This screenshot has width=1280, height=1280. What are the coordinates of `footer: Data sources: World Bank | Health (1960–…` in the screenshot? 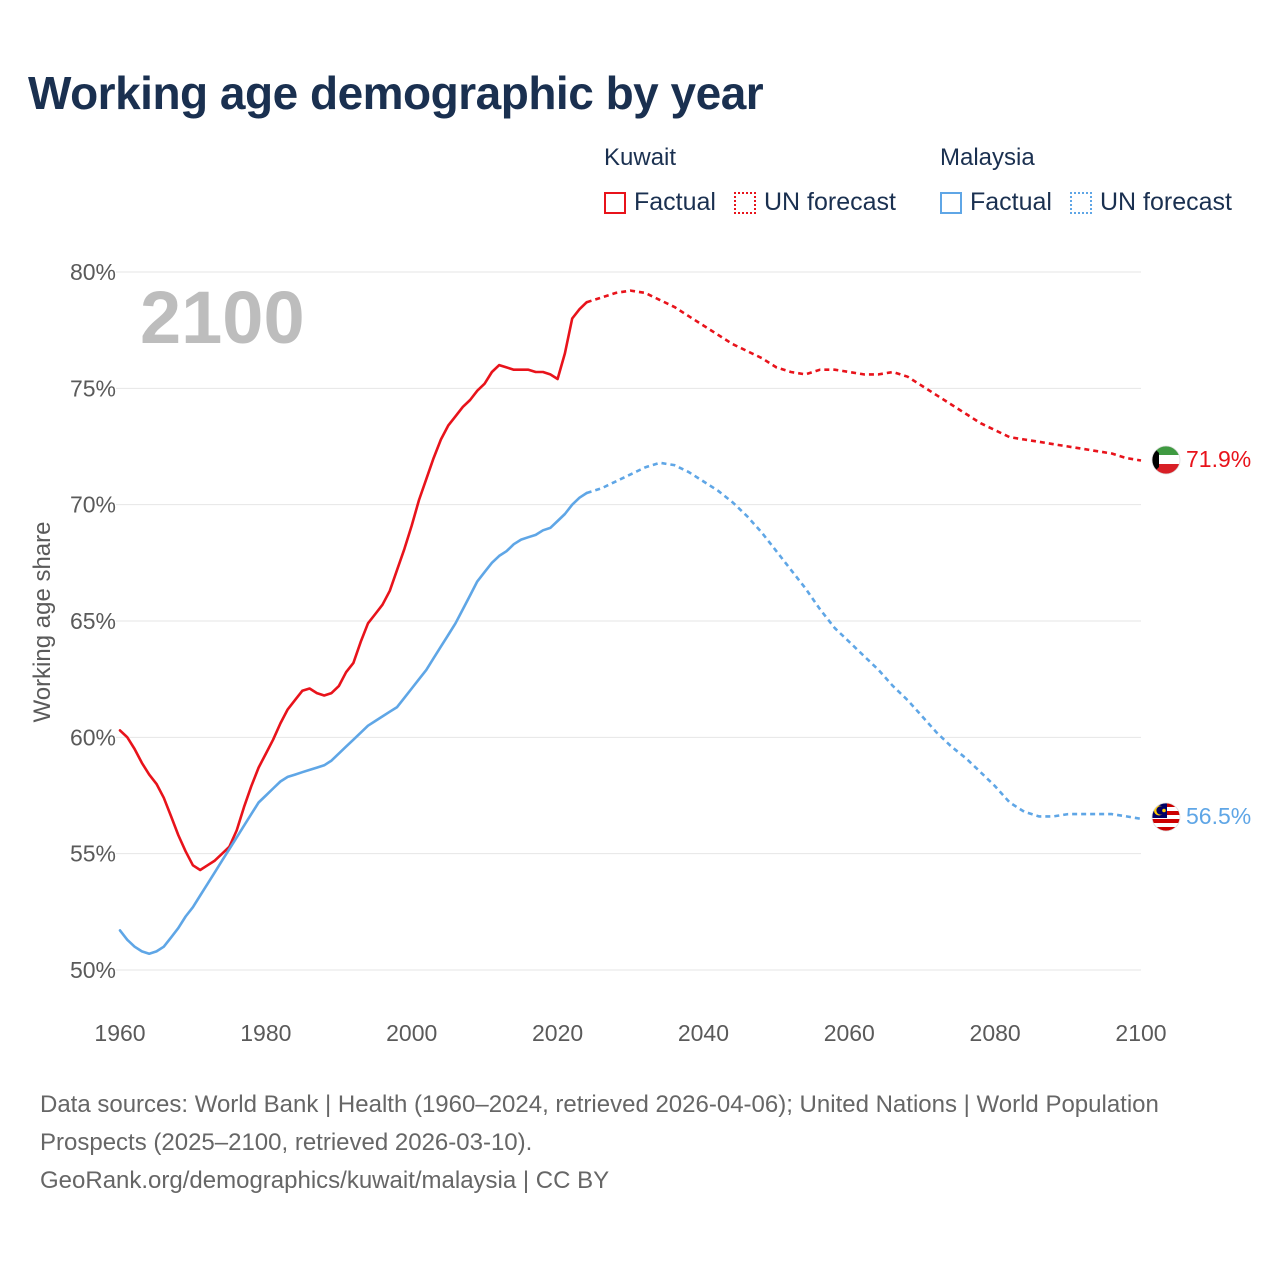 It's located at (640, 1143).